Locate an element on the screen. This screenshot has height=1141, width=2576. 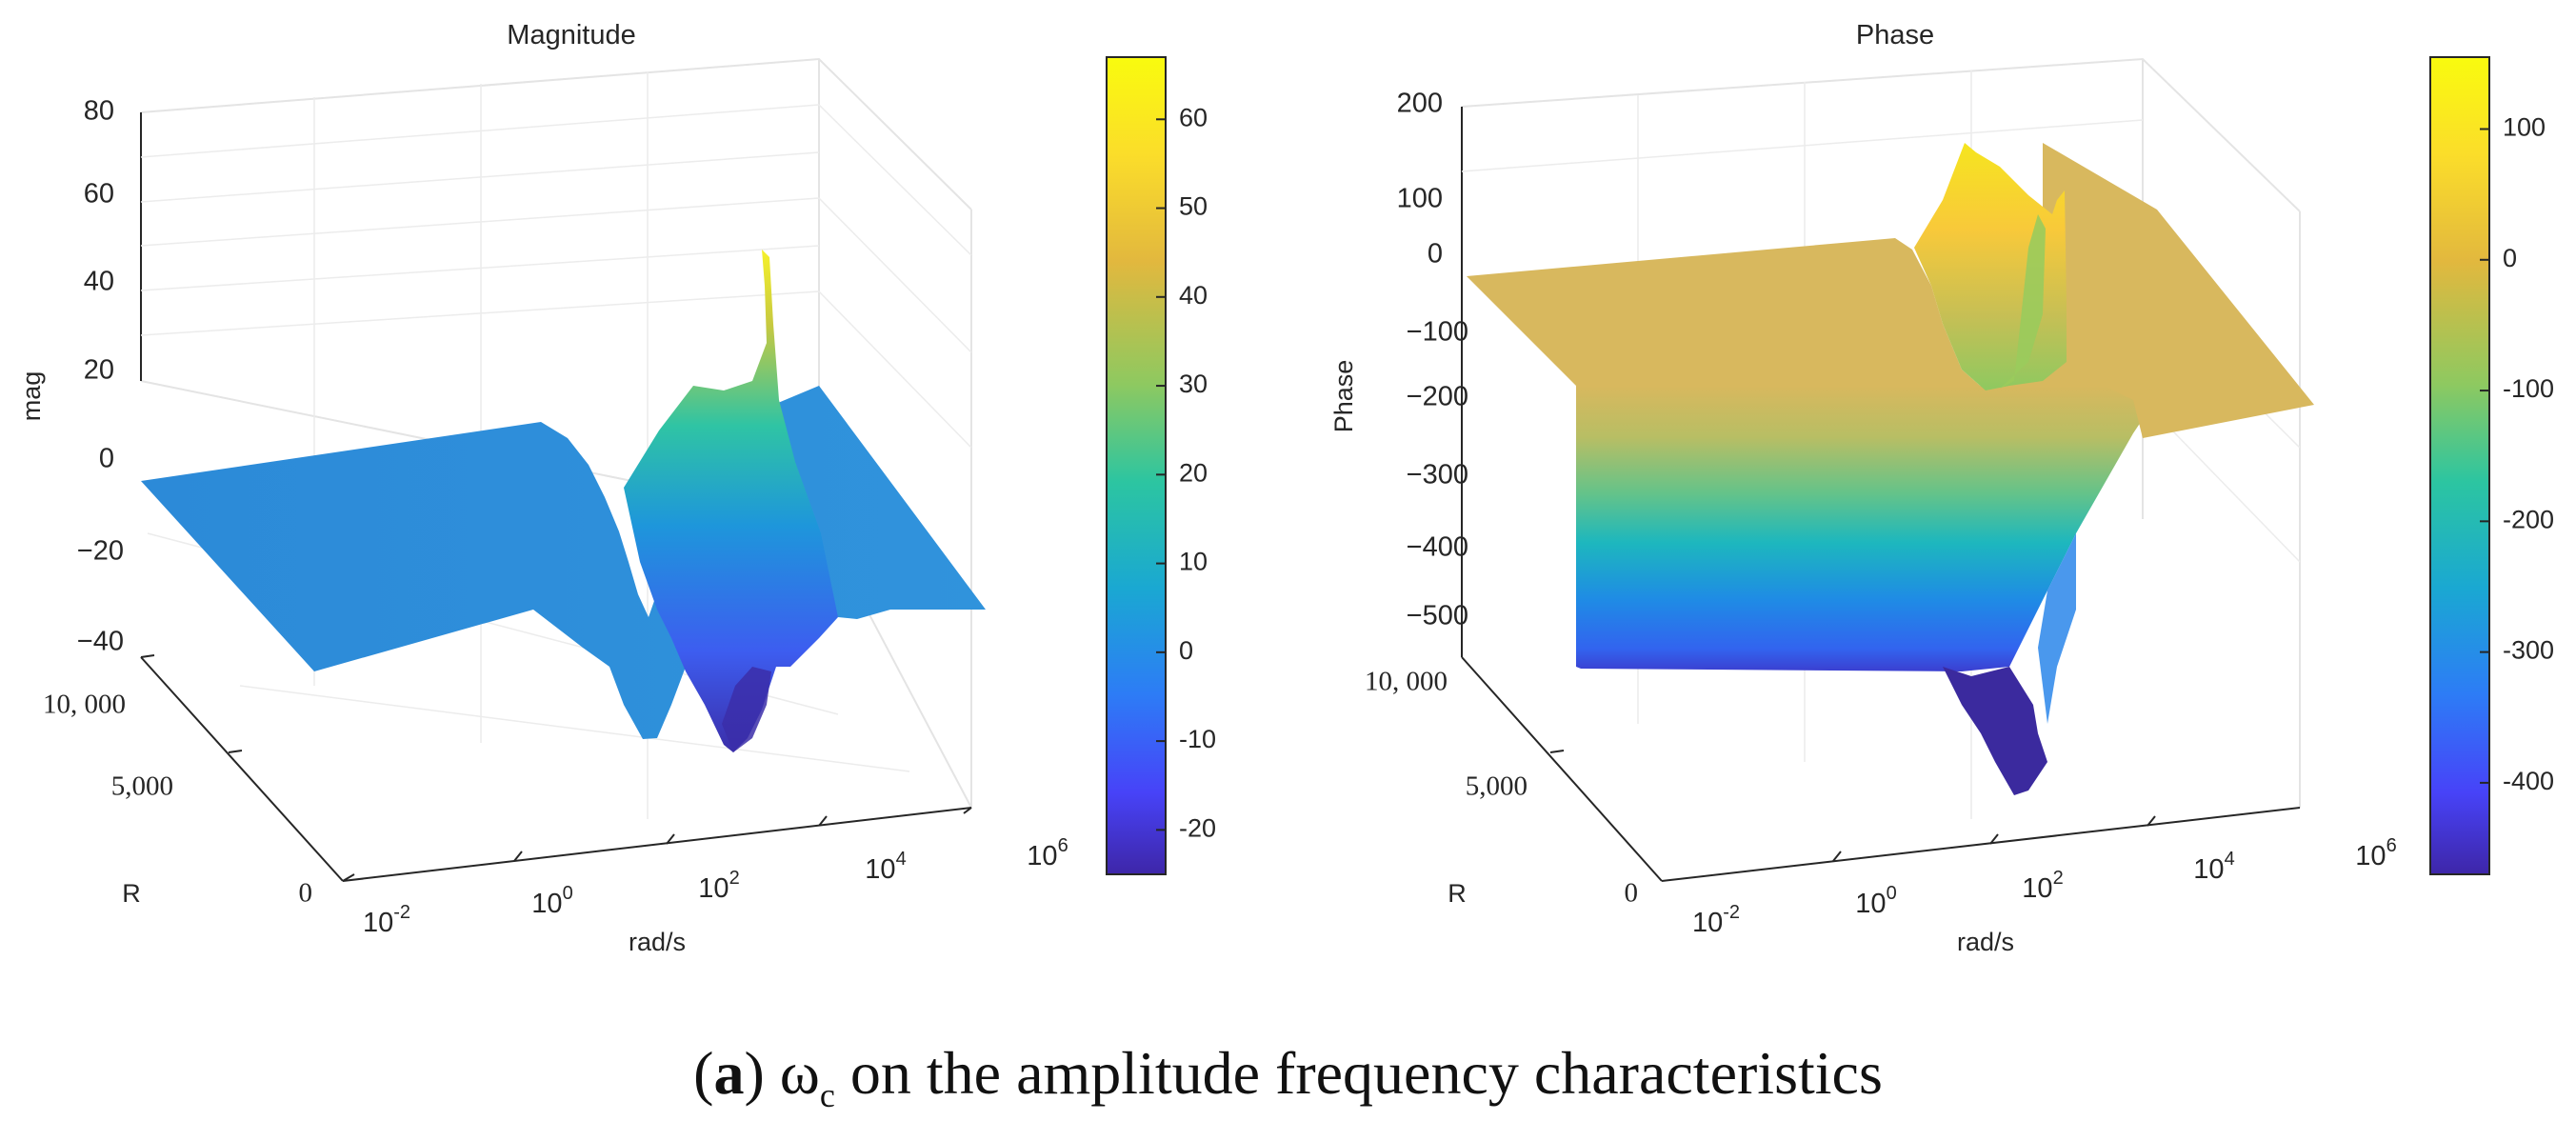
phase-z-ticks: 200 100 0 −100 −200 −300 −400 −500 is located at coordinates (1432, 360).